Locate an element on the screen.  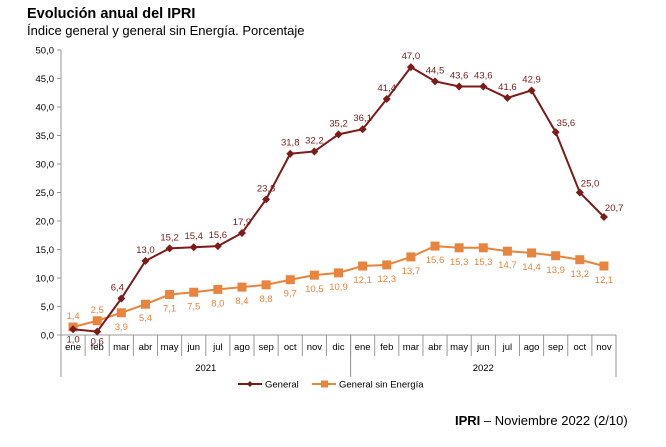
general-data-label: 13,0 is located at coordinates (145, 250).